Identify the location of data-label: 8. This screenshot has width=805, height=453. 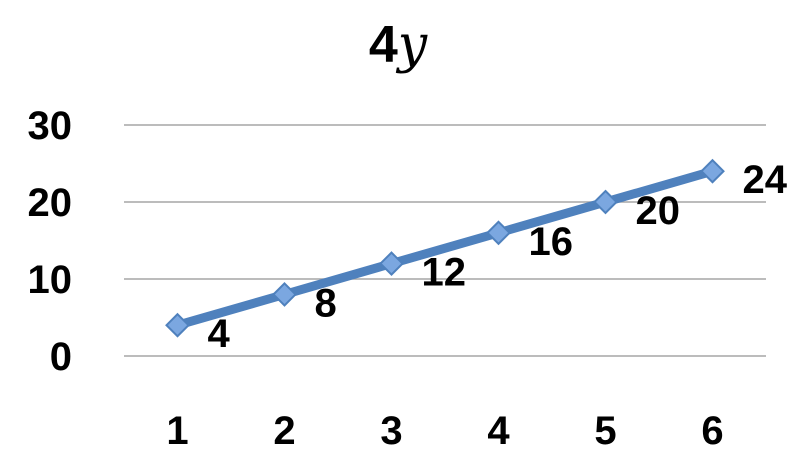
(326, 303).